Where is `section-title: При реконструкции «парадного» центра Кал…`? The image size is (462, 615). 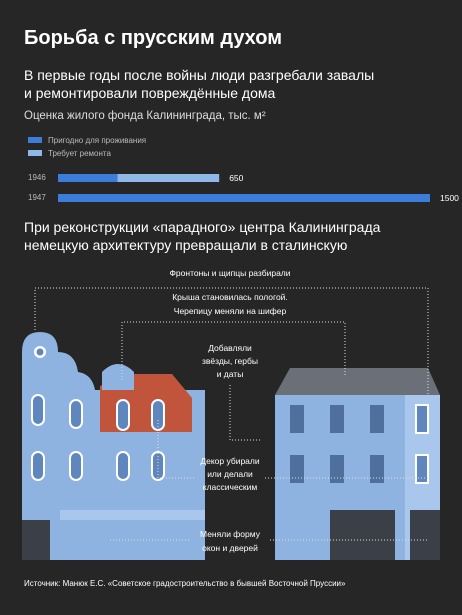 section-title: При реконструкции «парадного» центра Кал… is located at coordinates (202, 227).